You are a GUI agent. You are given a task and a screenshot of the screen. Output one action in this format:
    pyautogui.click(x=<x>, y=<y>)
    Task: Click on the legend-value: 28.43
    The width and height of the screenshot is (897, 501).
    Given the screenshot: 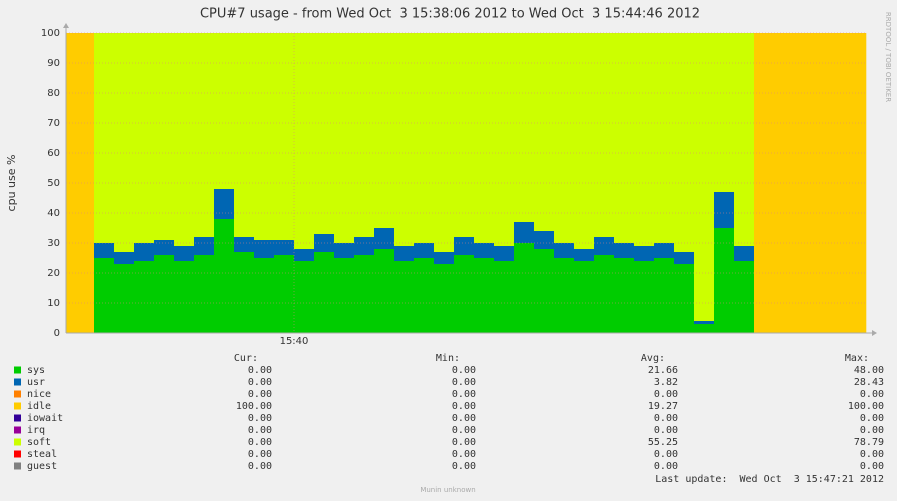 What is the action you would take?
    pyautogui.click(x=869, y=382)
    